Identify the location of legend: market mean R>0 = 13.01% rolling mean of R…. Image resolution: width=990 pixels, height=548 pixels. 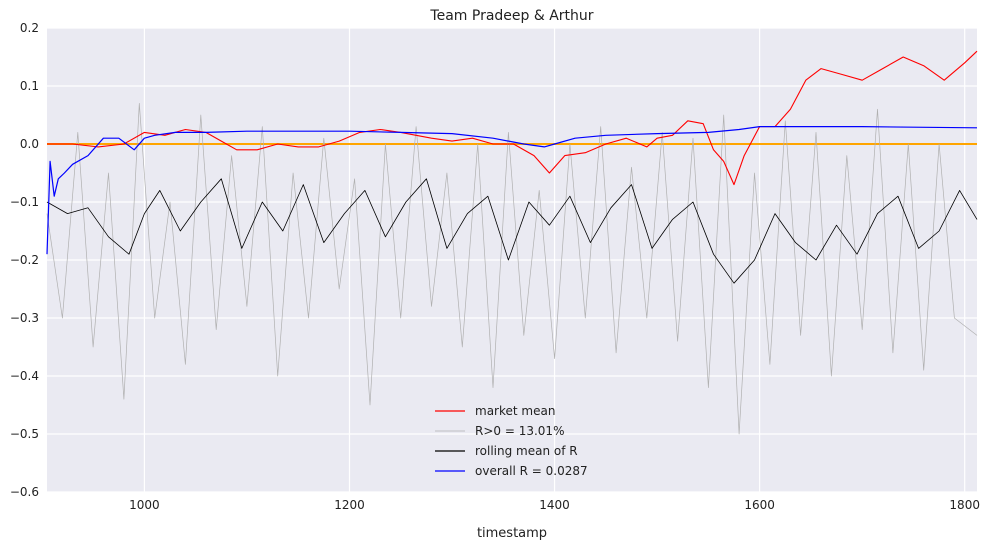
(511, 441).